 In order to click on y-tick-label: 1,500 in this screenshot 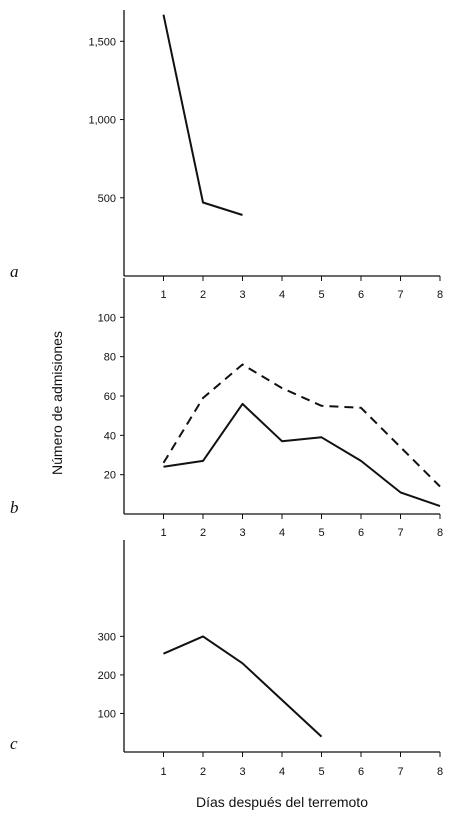, I will do `click(102, 42)`.